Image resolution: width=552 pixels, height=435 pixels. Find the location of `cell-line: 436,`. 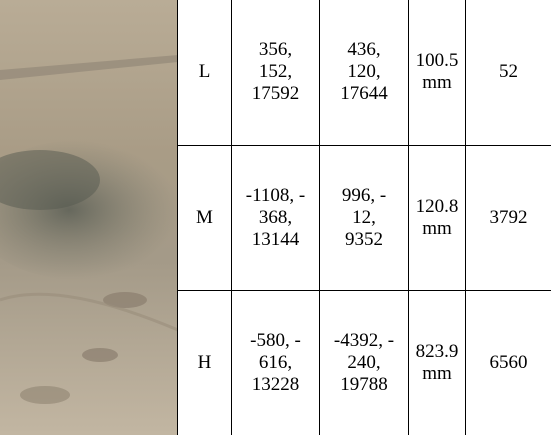

cell-line: 436, is located at coordinates (364, 50).